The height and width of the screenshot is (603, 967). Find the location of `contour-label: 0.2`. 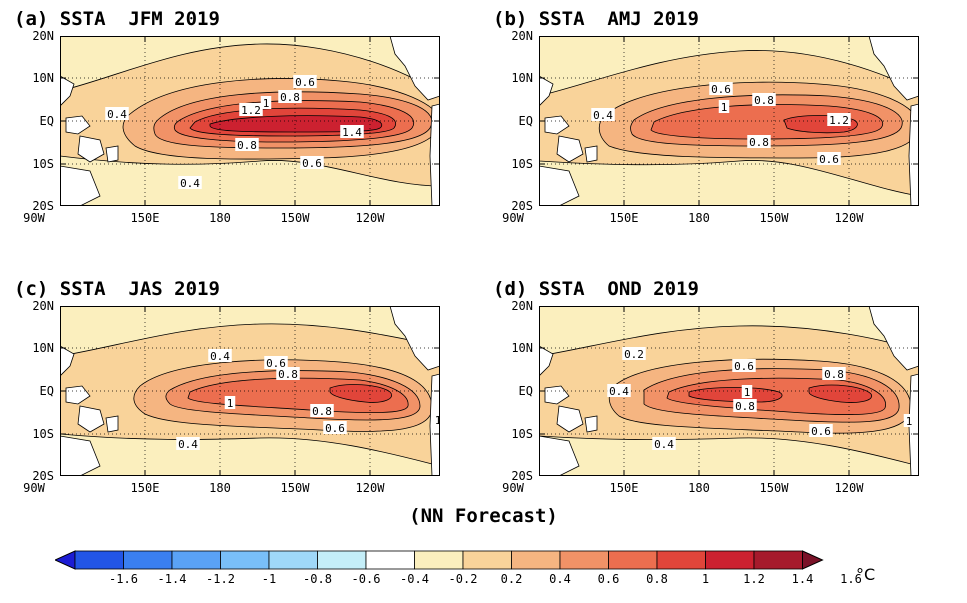

contour-label: 0.2 is located at coordinates (634, 354).